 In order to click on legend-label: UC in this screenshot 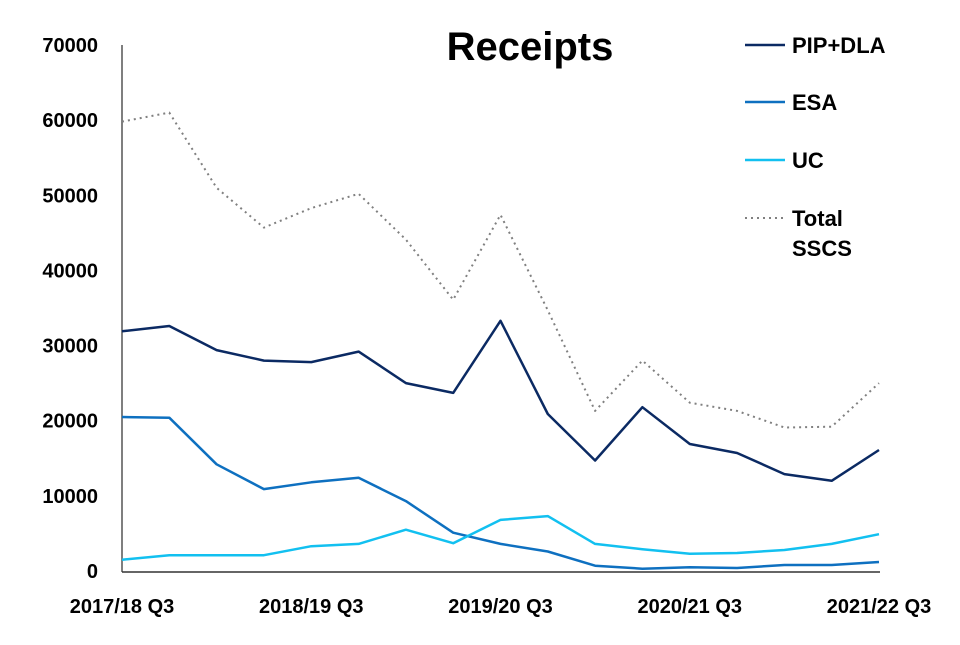, I will do `click(808, 160)`.